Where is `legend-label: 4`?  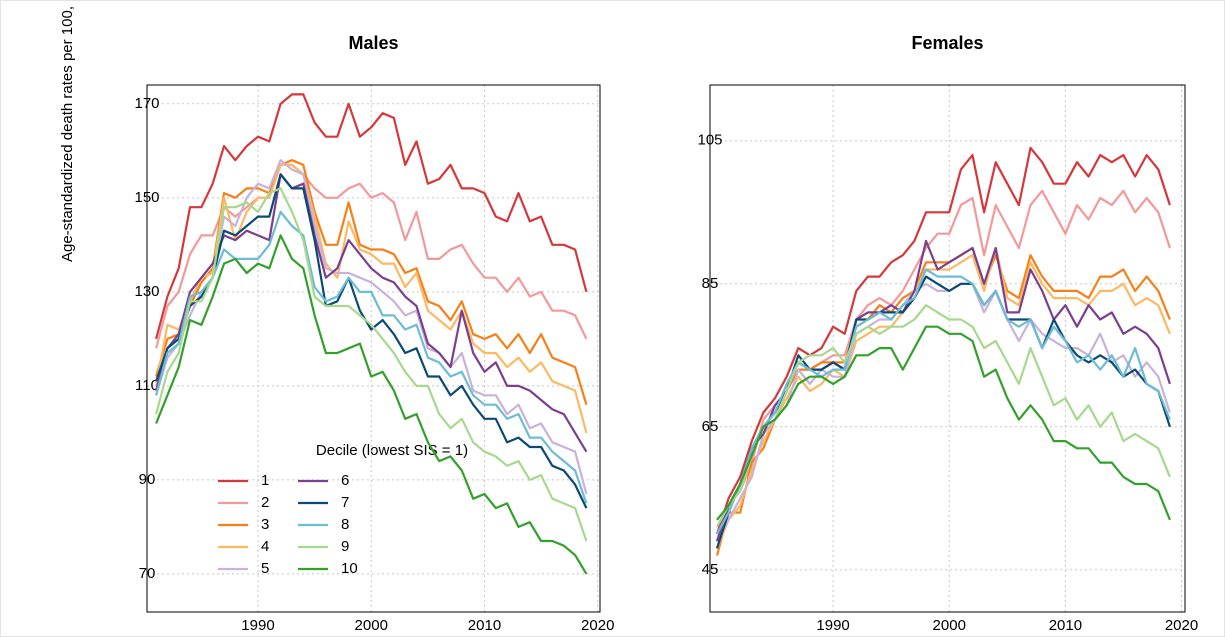
legend-label: 4 is located at coordinates (265, 546).